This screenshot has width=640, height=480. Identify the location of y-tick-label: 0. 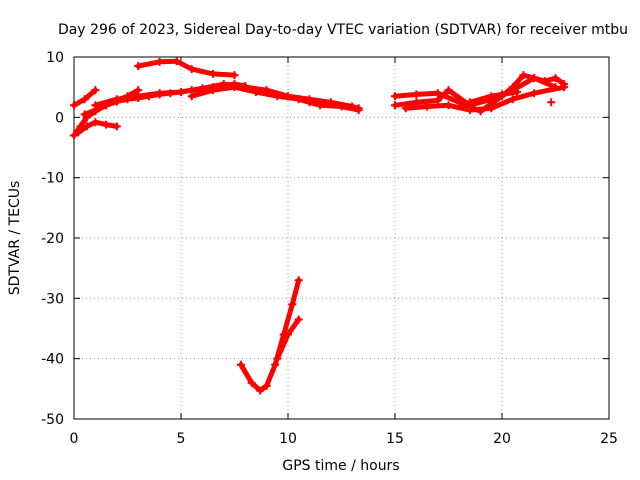
(59, 118).